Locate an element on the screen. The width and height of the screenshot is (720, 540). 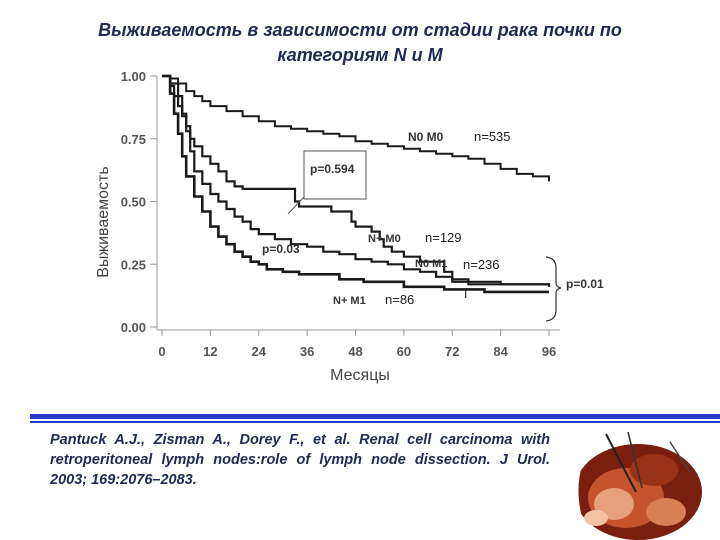
p-value-001: p=0.01 is located at coordinates (585, 284).